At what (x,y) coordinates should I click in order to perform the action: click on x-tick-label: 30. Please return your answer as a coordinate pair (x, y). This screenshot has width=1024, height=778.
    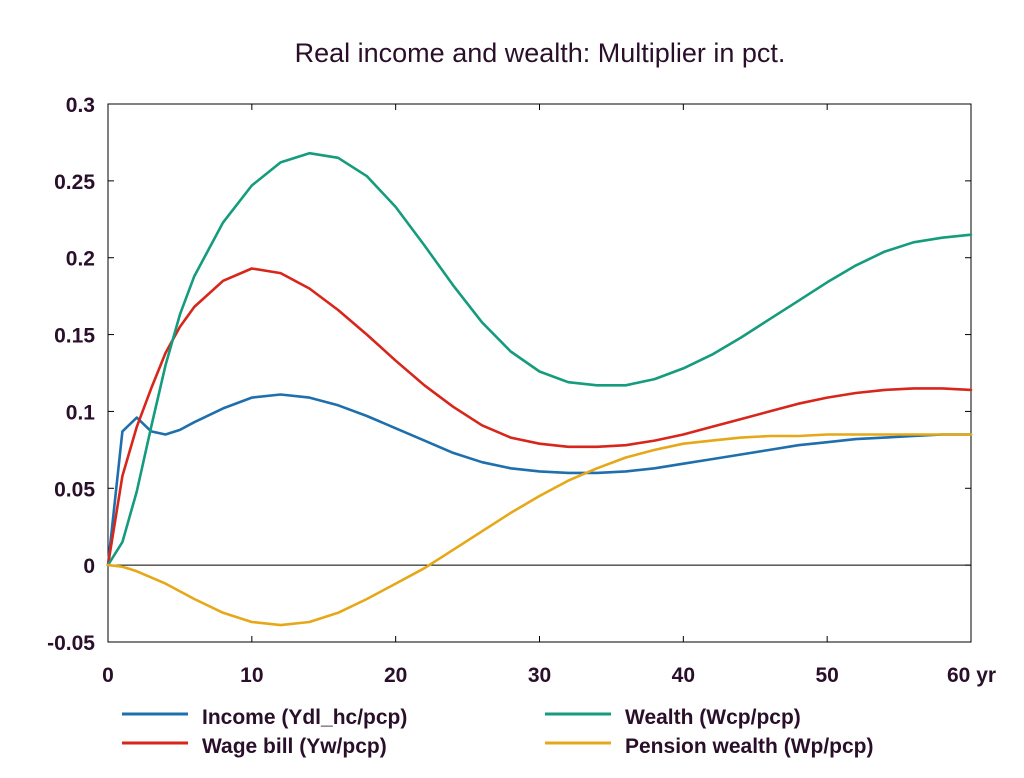
    Looking at the image, I should click on (539, 675).